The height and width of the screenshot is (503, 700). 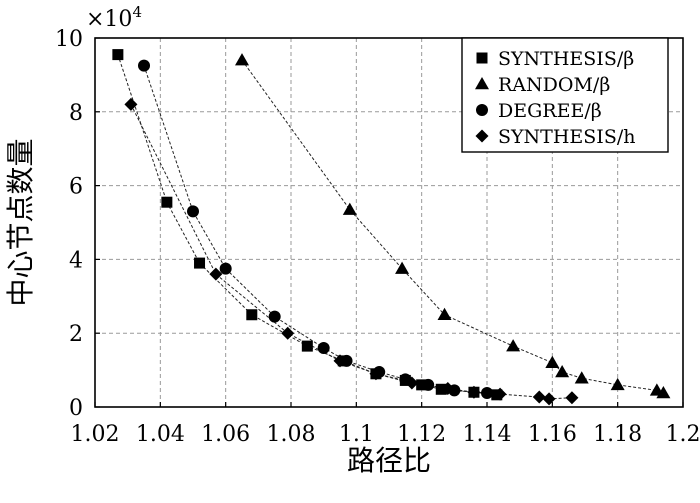 What do you see at coordinates (617, 434) in the screenshot?
I see `x-tick-label: 1.18` at bounding box center [617, 434].